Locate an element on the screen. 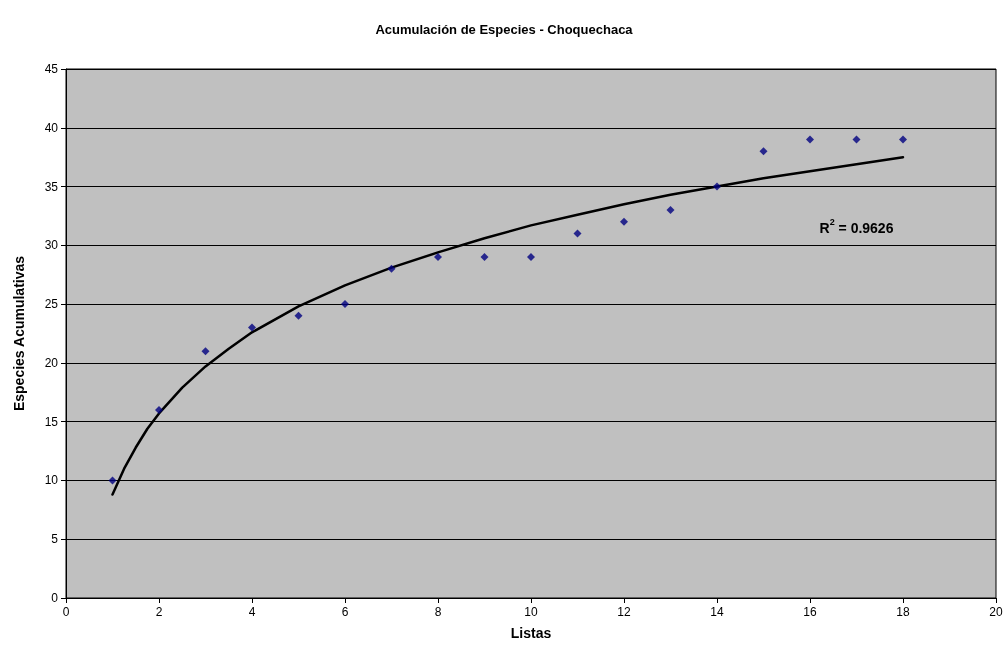 This screenshot has height=656, width=1008. x-tick-label: 0 is located at coordinates (66, 612).